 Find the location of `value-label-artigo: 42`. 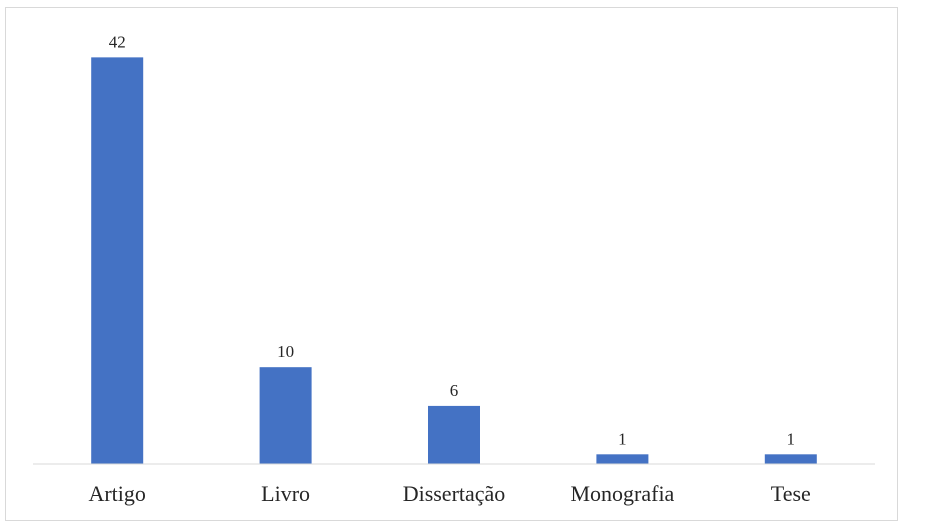

value-label-artigo: 42 is located at coordinates (117, 41).